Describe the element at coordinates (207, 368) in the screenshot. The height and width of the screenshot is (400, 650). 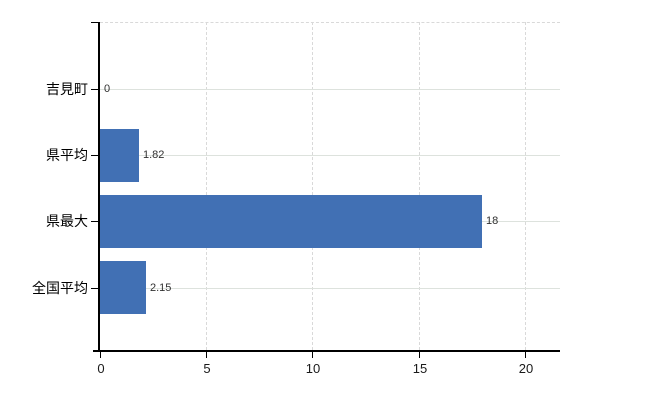
I see `x-tick-label-1: 5` at that location.